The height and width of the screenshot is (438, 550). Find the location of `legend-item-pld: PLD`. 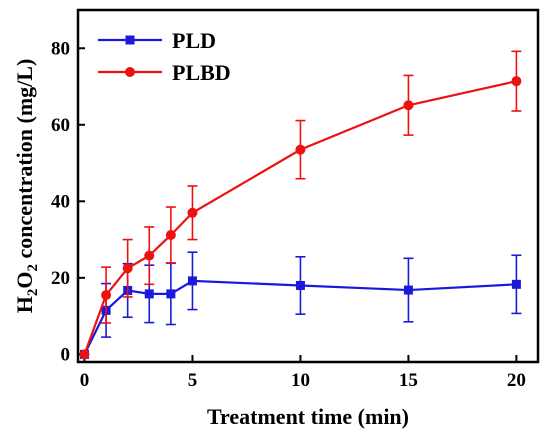

legend-item-pld: PLD is located at coordinates (157, 40).